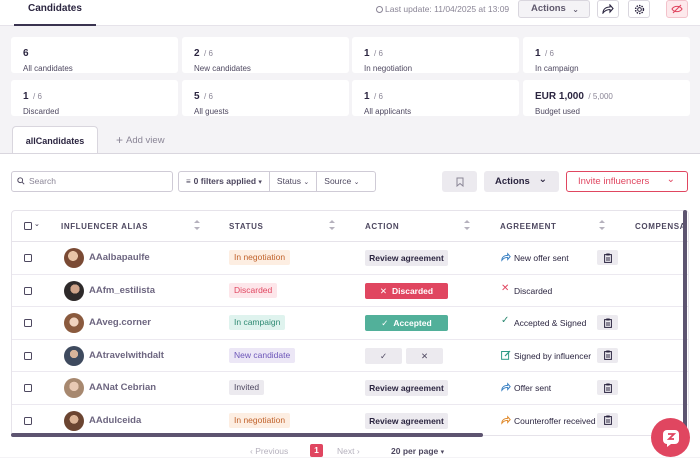 This screenshot has height=458, width=700. What do you see at coordinates (383, 290) in the screenshot?
I see `x-icon: ✕` at bounding box center [383, 290].